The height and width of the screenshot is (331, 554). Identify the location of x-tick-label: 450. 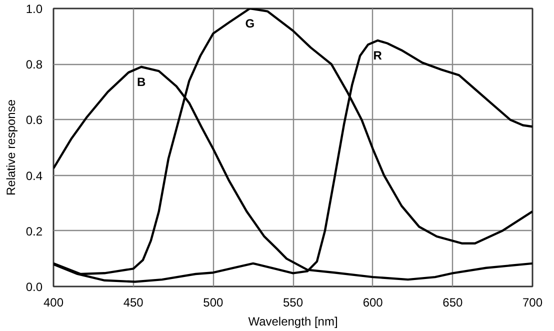
(133, 303).